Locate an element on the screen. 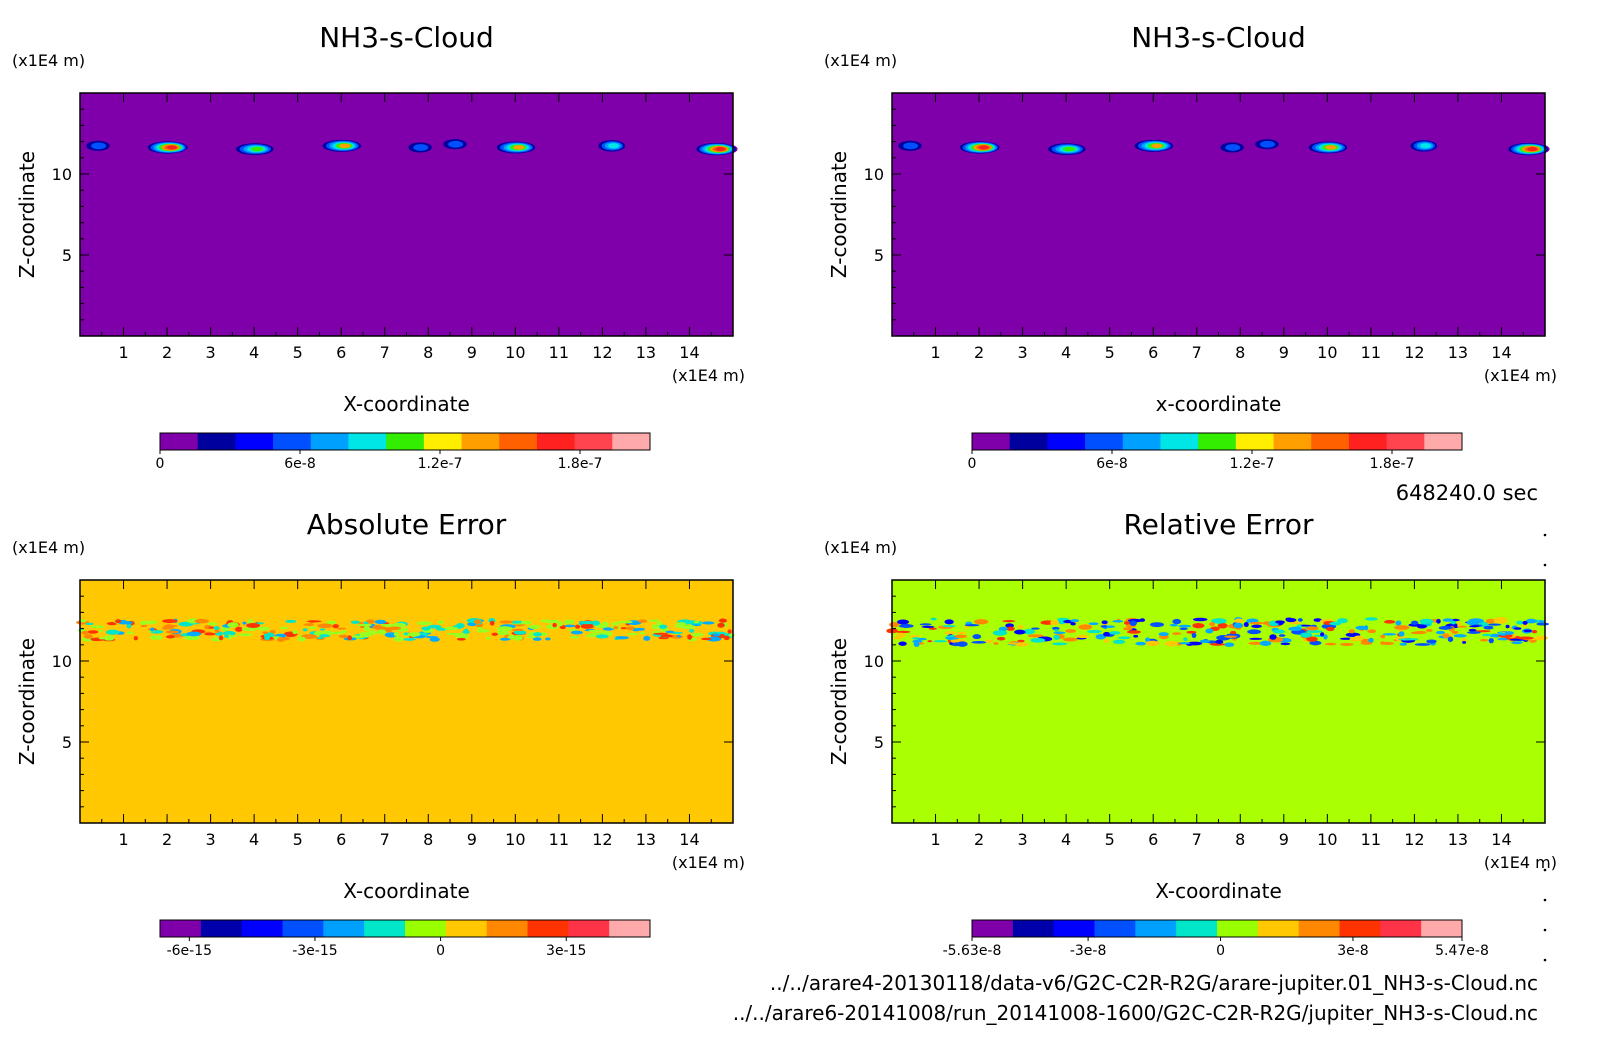 The height and width of the screenshot is (1054, 1604). x-tick-label: 12 is located at coordinates (1414, 839).